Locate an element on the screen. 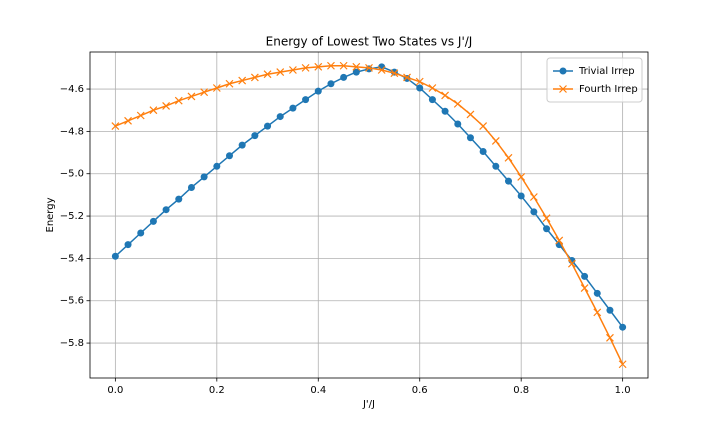 This screenshot has height=432, width=720. y-tick-label: −4.8 is located at coordinates (72, 131).